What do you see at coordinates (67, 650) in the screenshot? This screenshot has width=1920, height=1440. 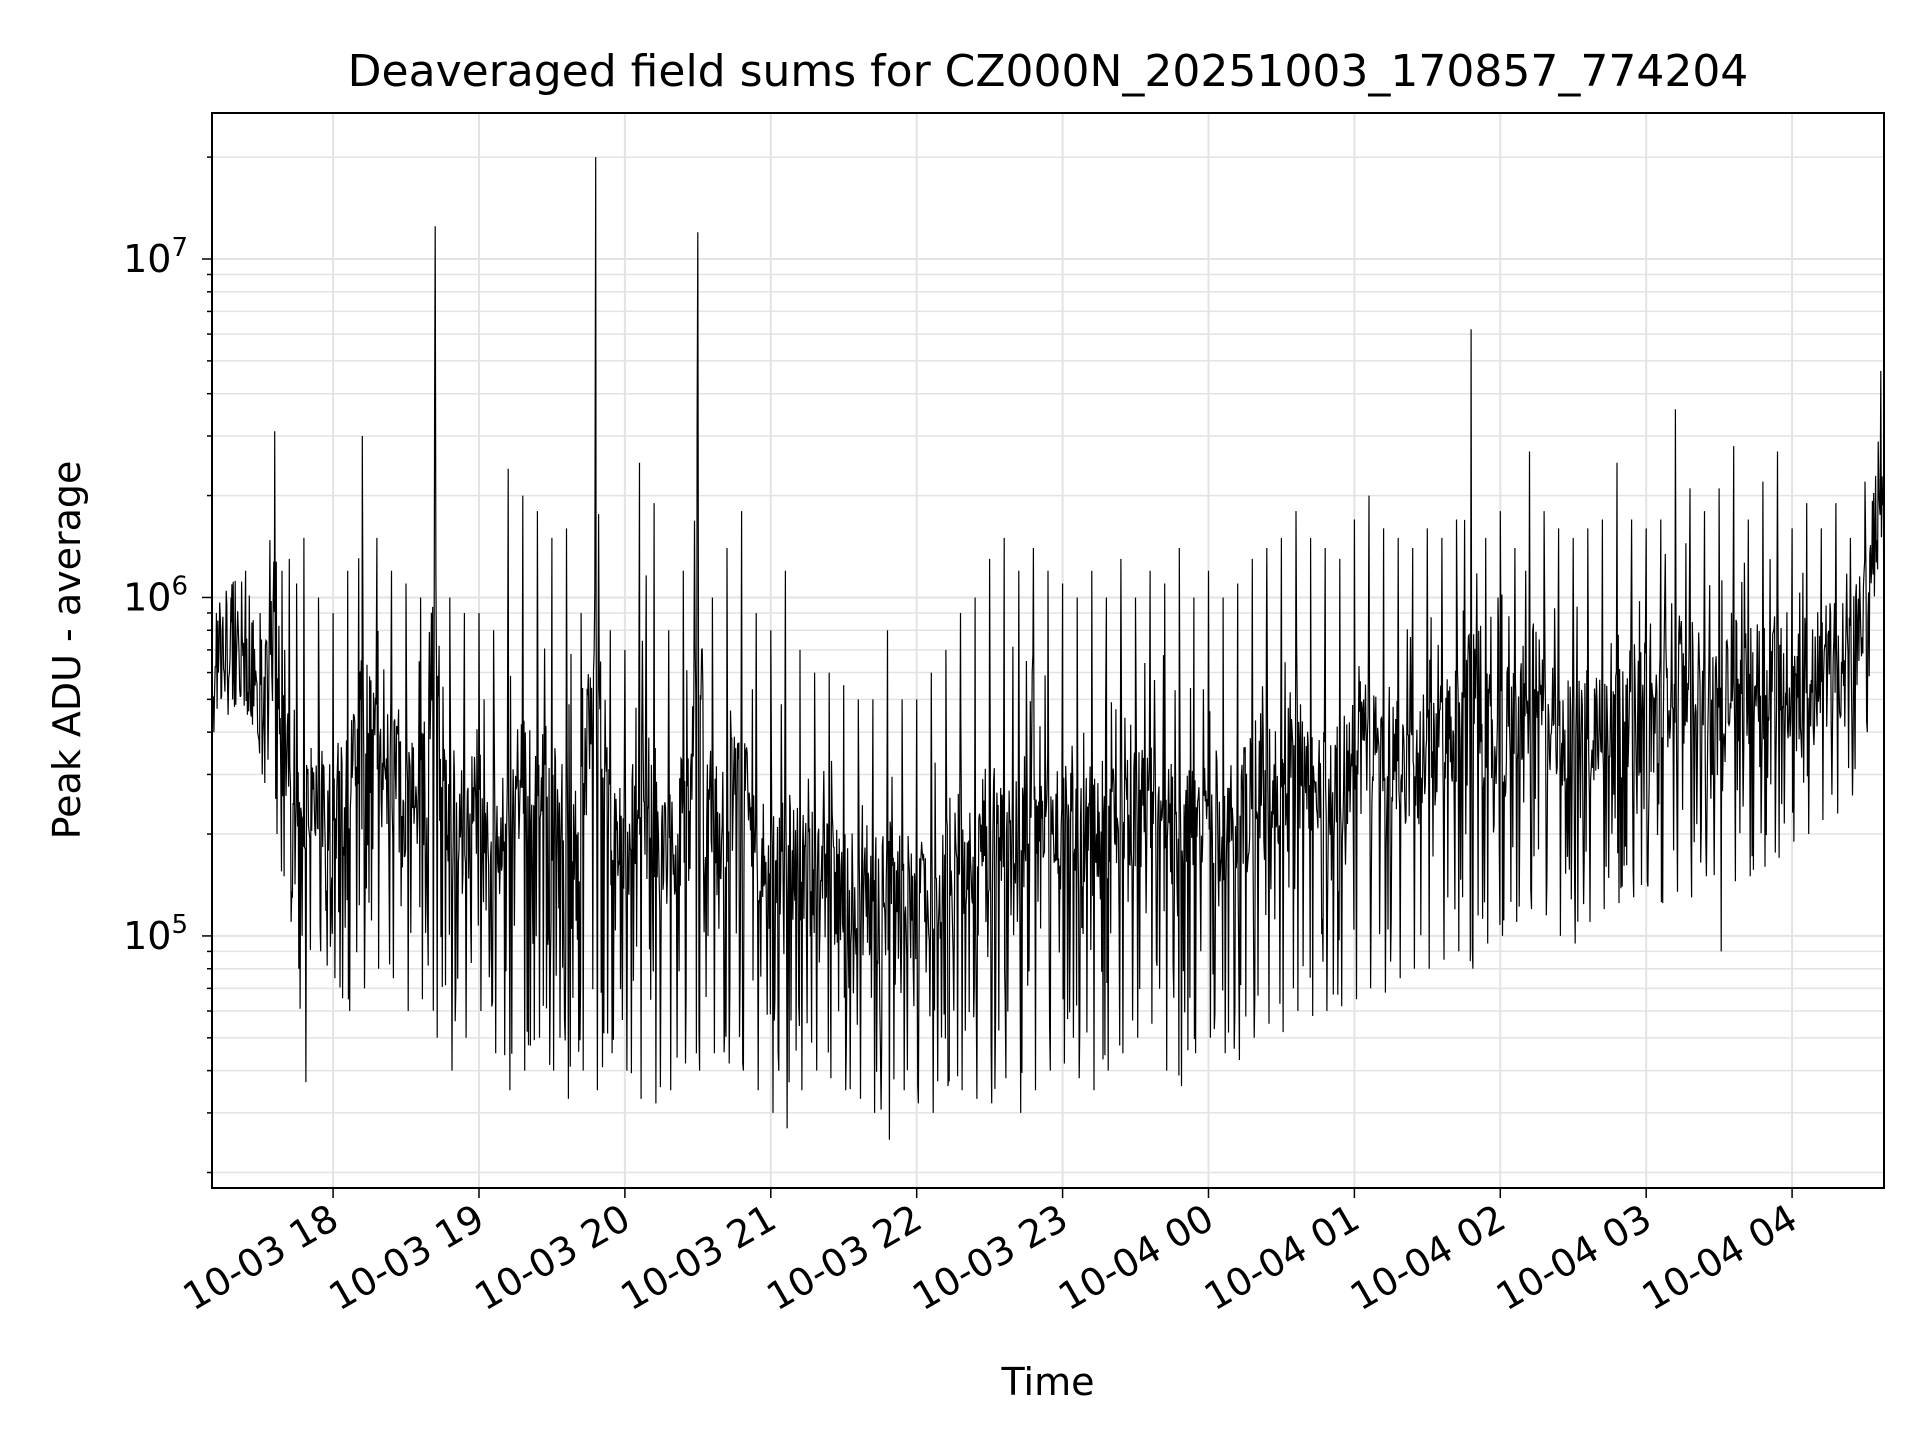 I see `y-axis-label: Peak ADU - average` at bounding box center [67, 650].